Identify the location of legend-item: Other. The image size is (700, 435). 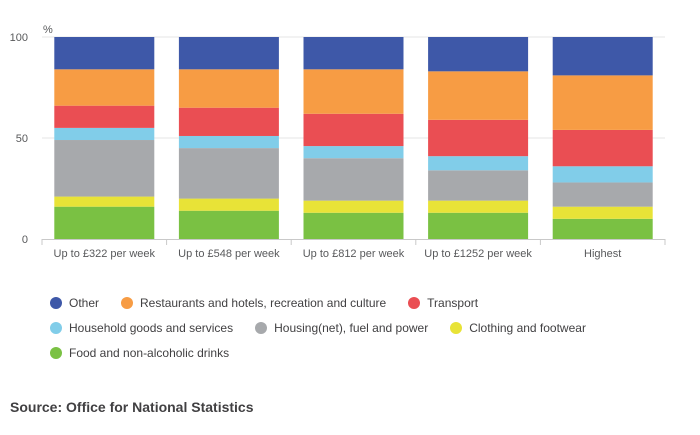
(74, 303).